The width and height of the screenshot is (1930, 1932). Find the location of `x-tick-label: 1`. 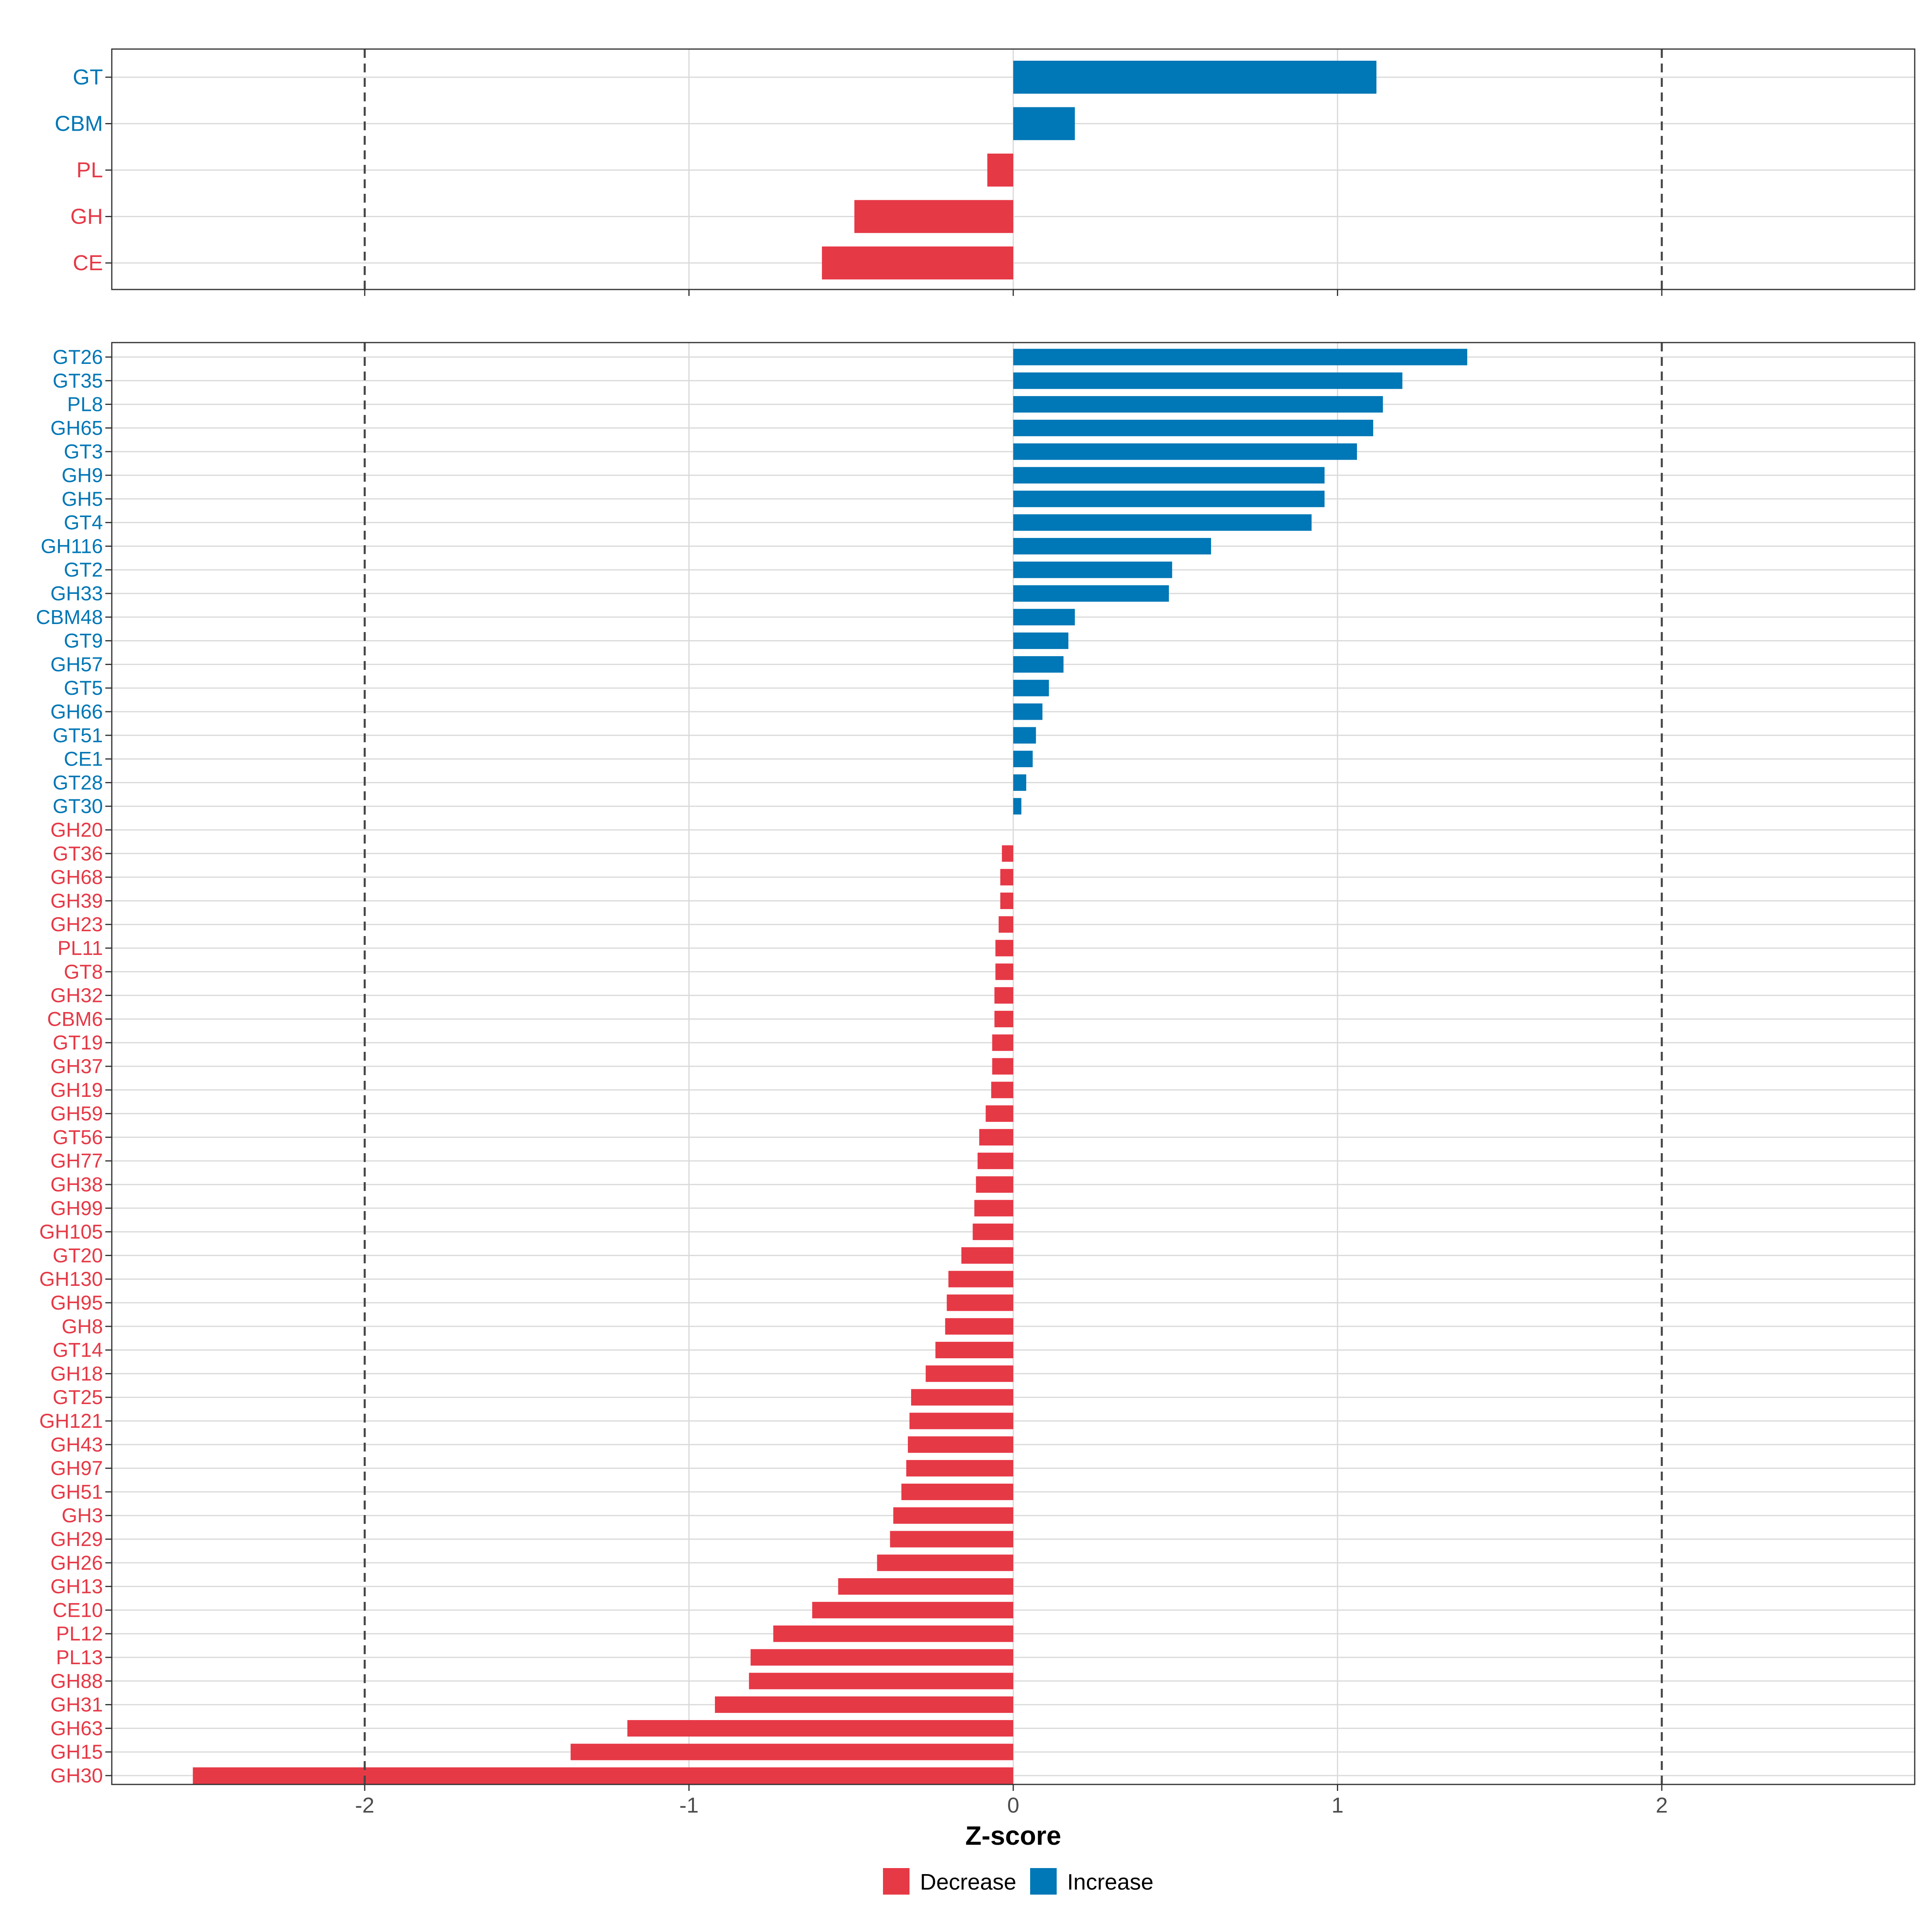

x-tick-label: 1 is located at coordinates (1337, 1805).